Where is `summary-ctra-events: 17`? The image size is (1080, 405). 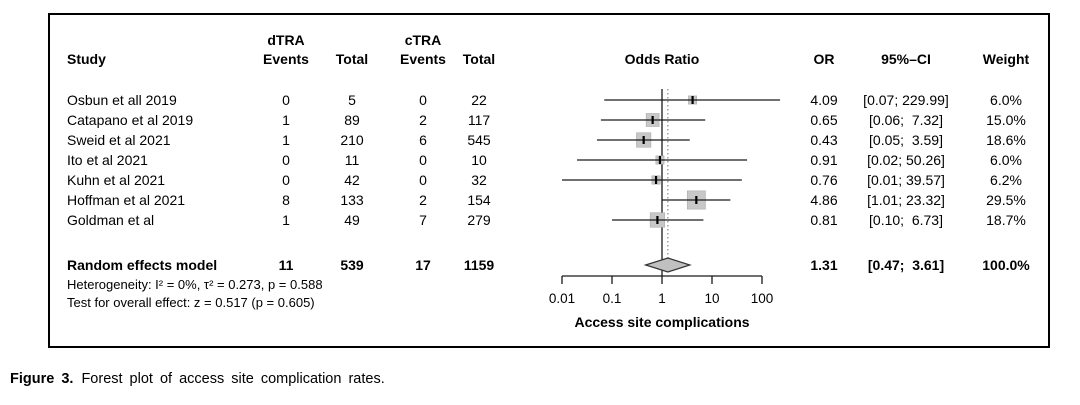
summary-ctra-events: 17 is located at coordinates (423, 265).